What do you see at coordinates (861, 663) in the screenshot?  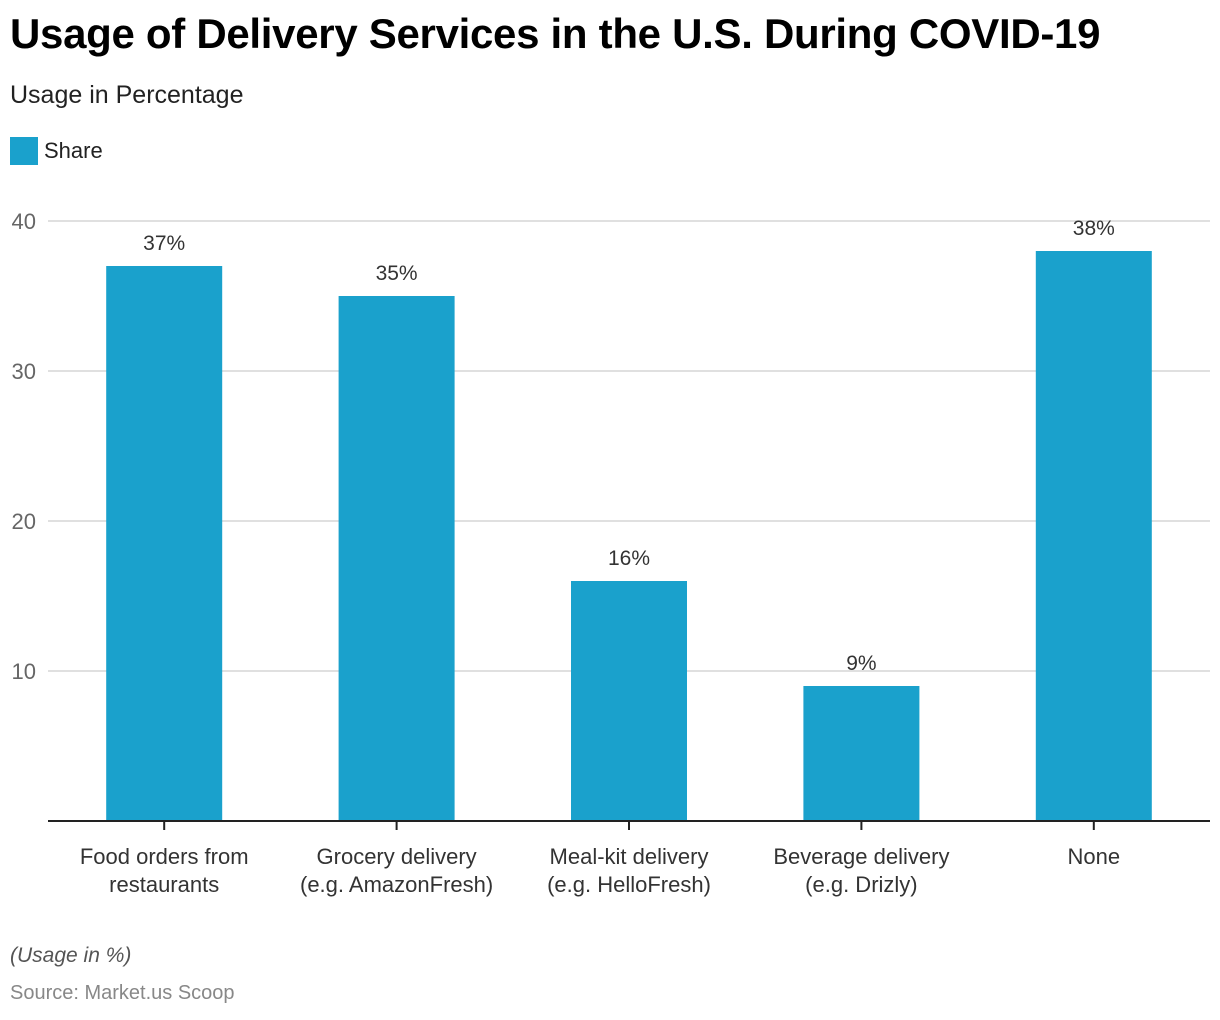 I see `data-label: 9%` at bounding box center [861, 663].